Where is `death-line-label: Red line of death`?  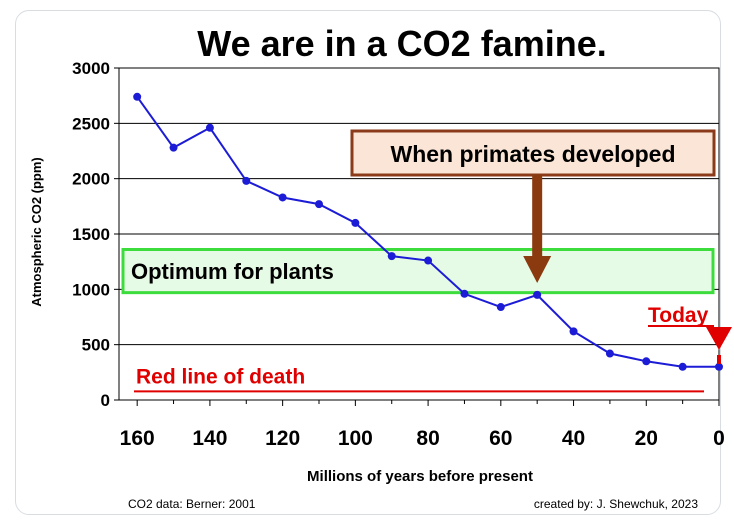
death-line-label: Red line of death is located at coordinates (220, 376).